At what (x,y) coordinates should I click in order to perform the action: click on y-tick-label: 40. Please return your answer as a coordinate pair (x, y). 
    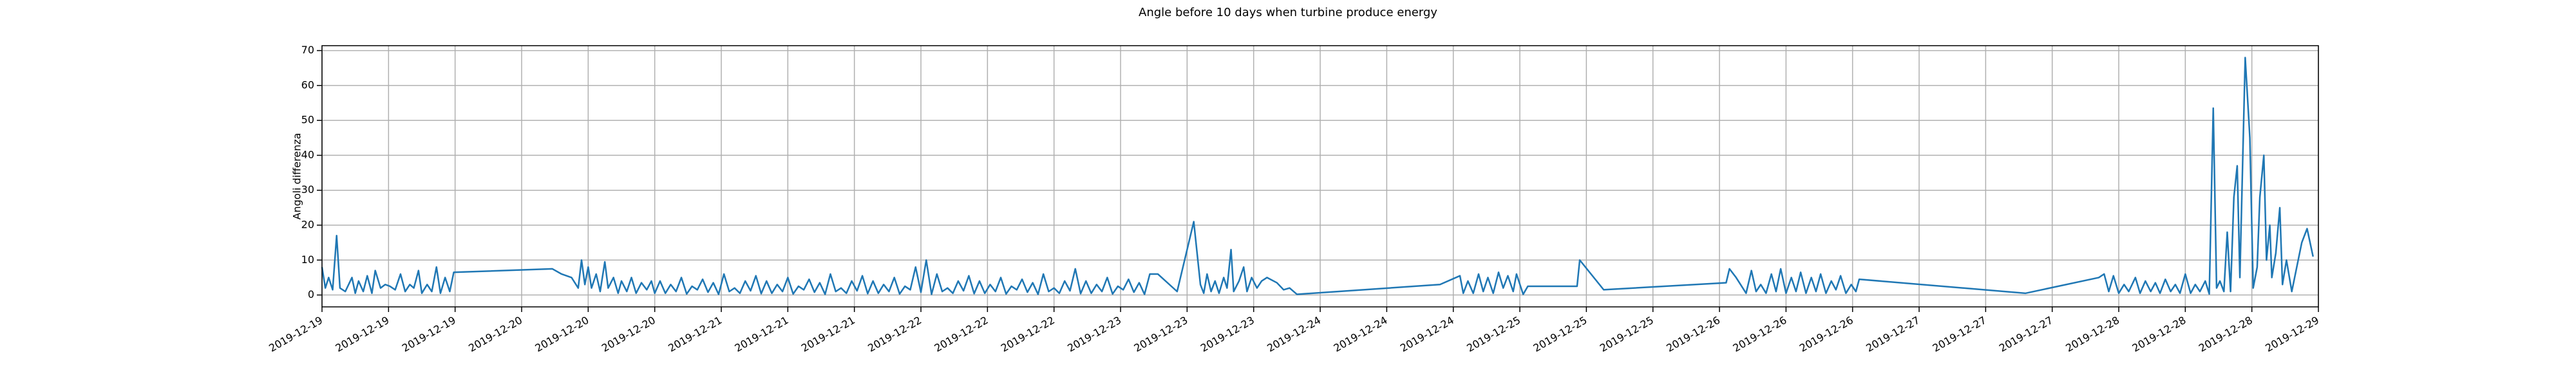
    Looking at the image, I should click on (307, 155).